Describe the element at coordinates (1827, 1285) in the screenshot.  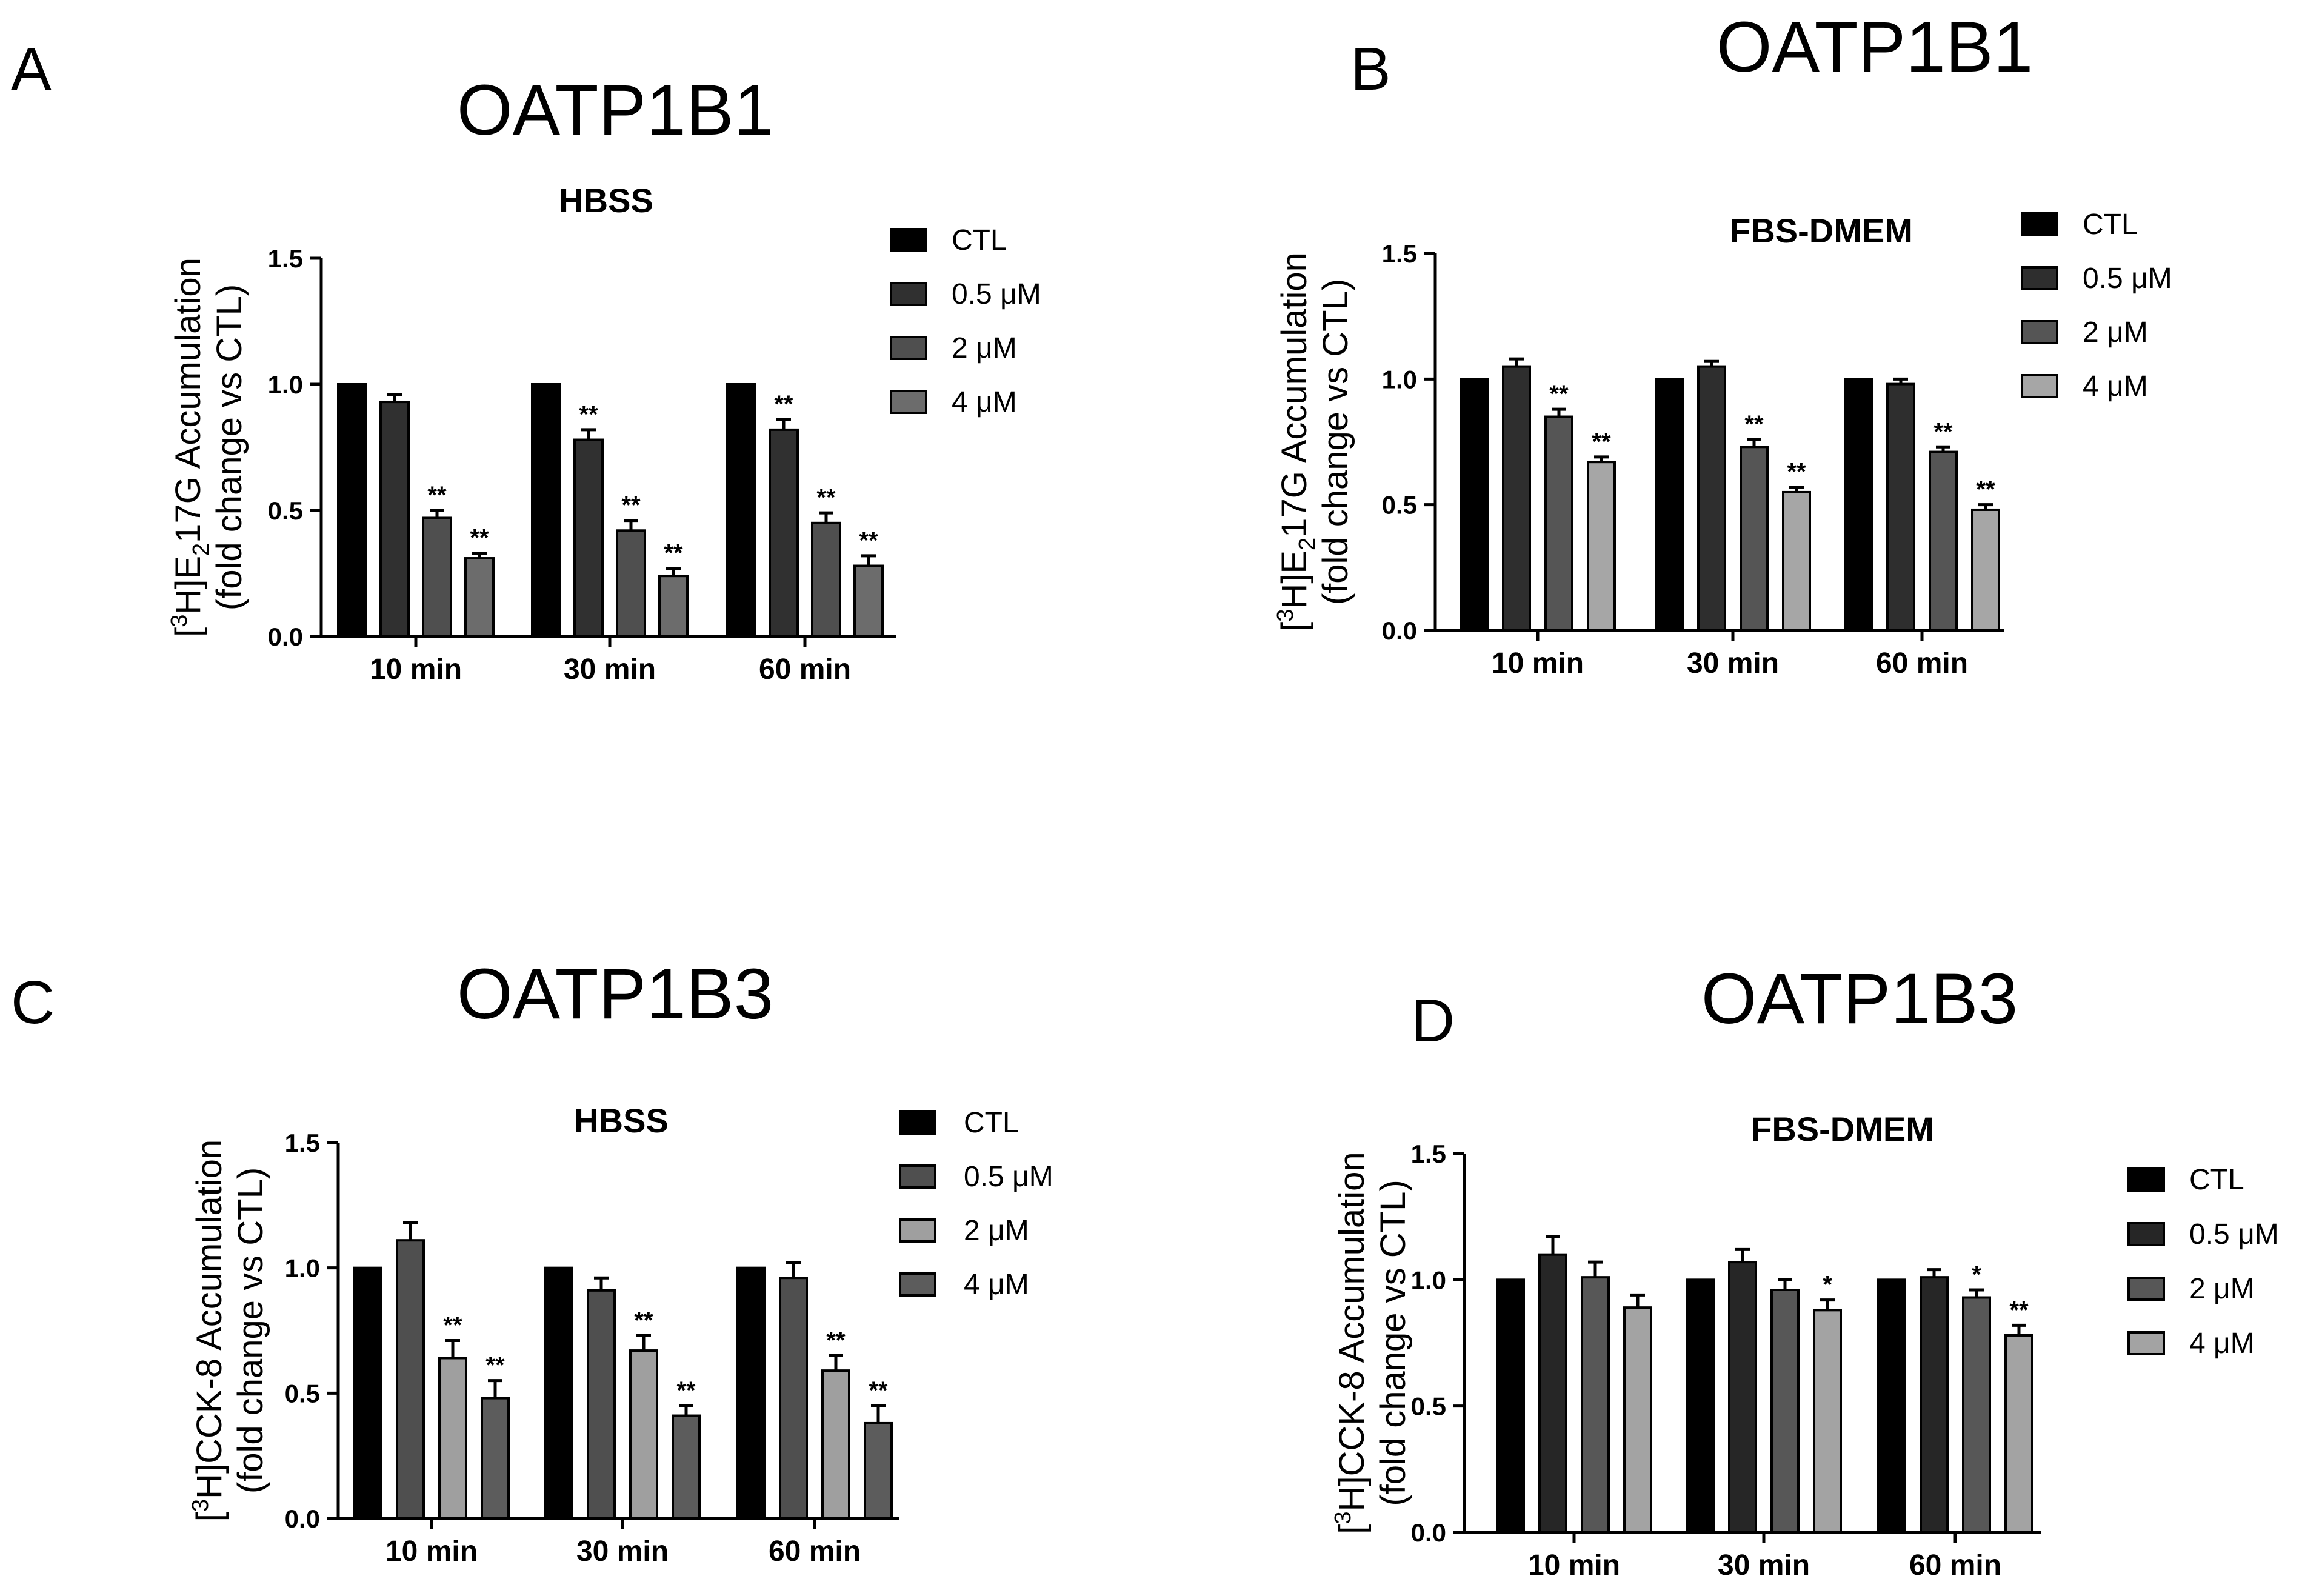
I see `significance-label: *` at that location.